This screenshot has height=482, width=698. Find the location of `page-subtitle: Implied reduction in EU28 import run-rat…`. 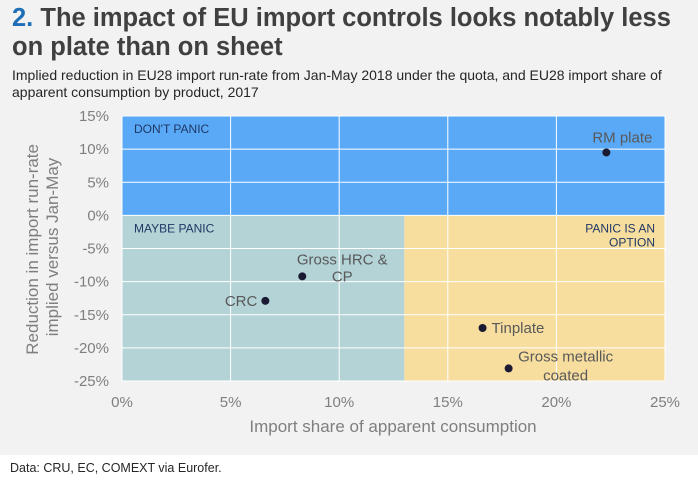

page-subtitle: Implied reduction in EU28 import run-rat… is located at coordinates (337, 83).